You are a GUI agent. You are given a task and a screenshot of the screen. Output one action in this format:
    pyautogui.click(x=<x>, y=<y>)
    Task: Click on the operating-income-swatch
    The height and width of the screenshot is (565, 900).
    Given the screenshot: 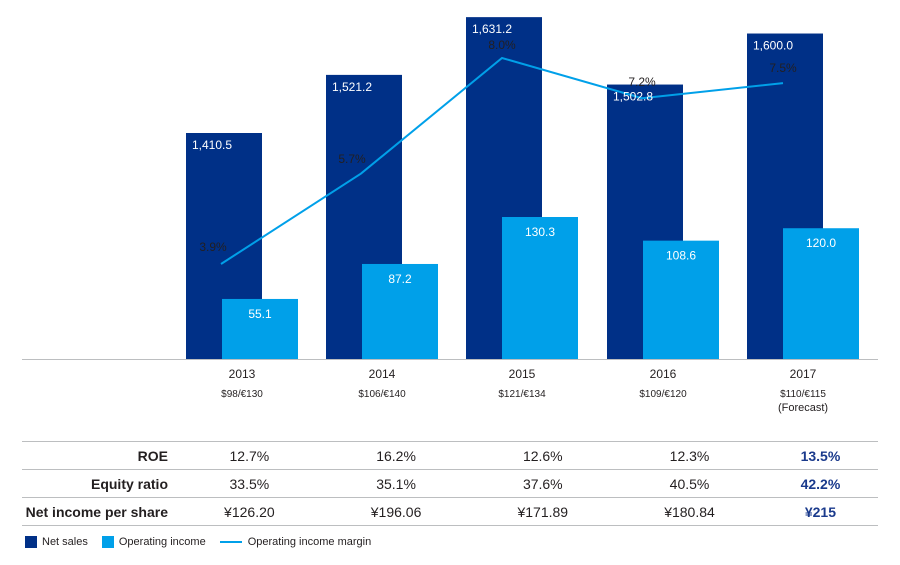 What is the action you would take?
    pyautogui.click(x=107, y=542)
    